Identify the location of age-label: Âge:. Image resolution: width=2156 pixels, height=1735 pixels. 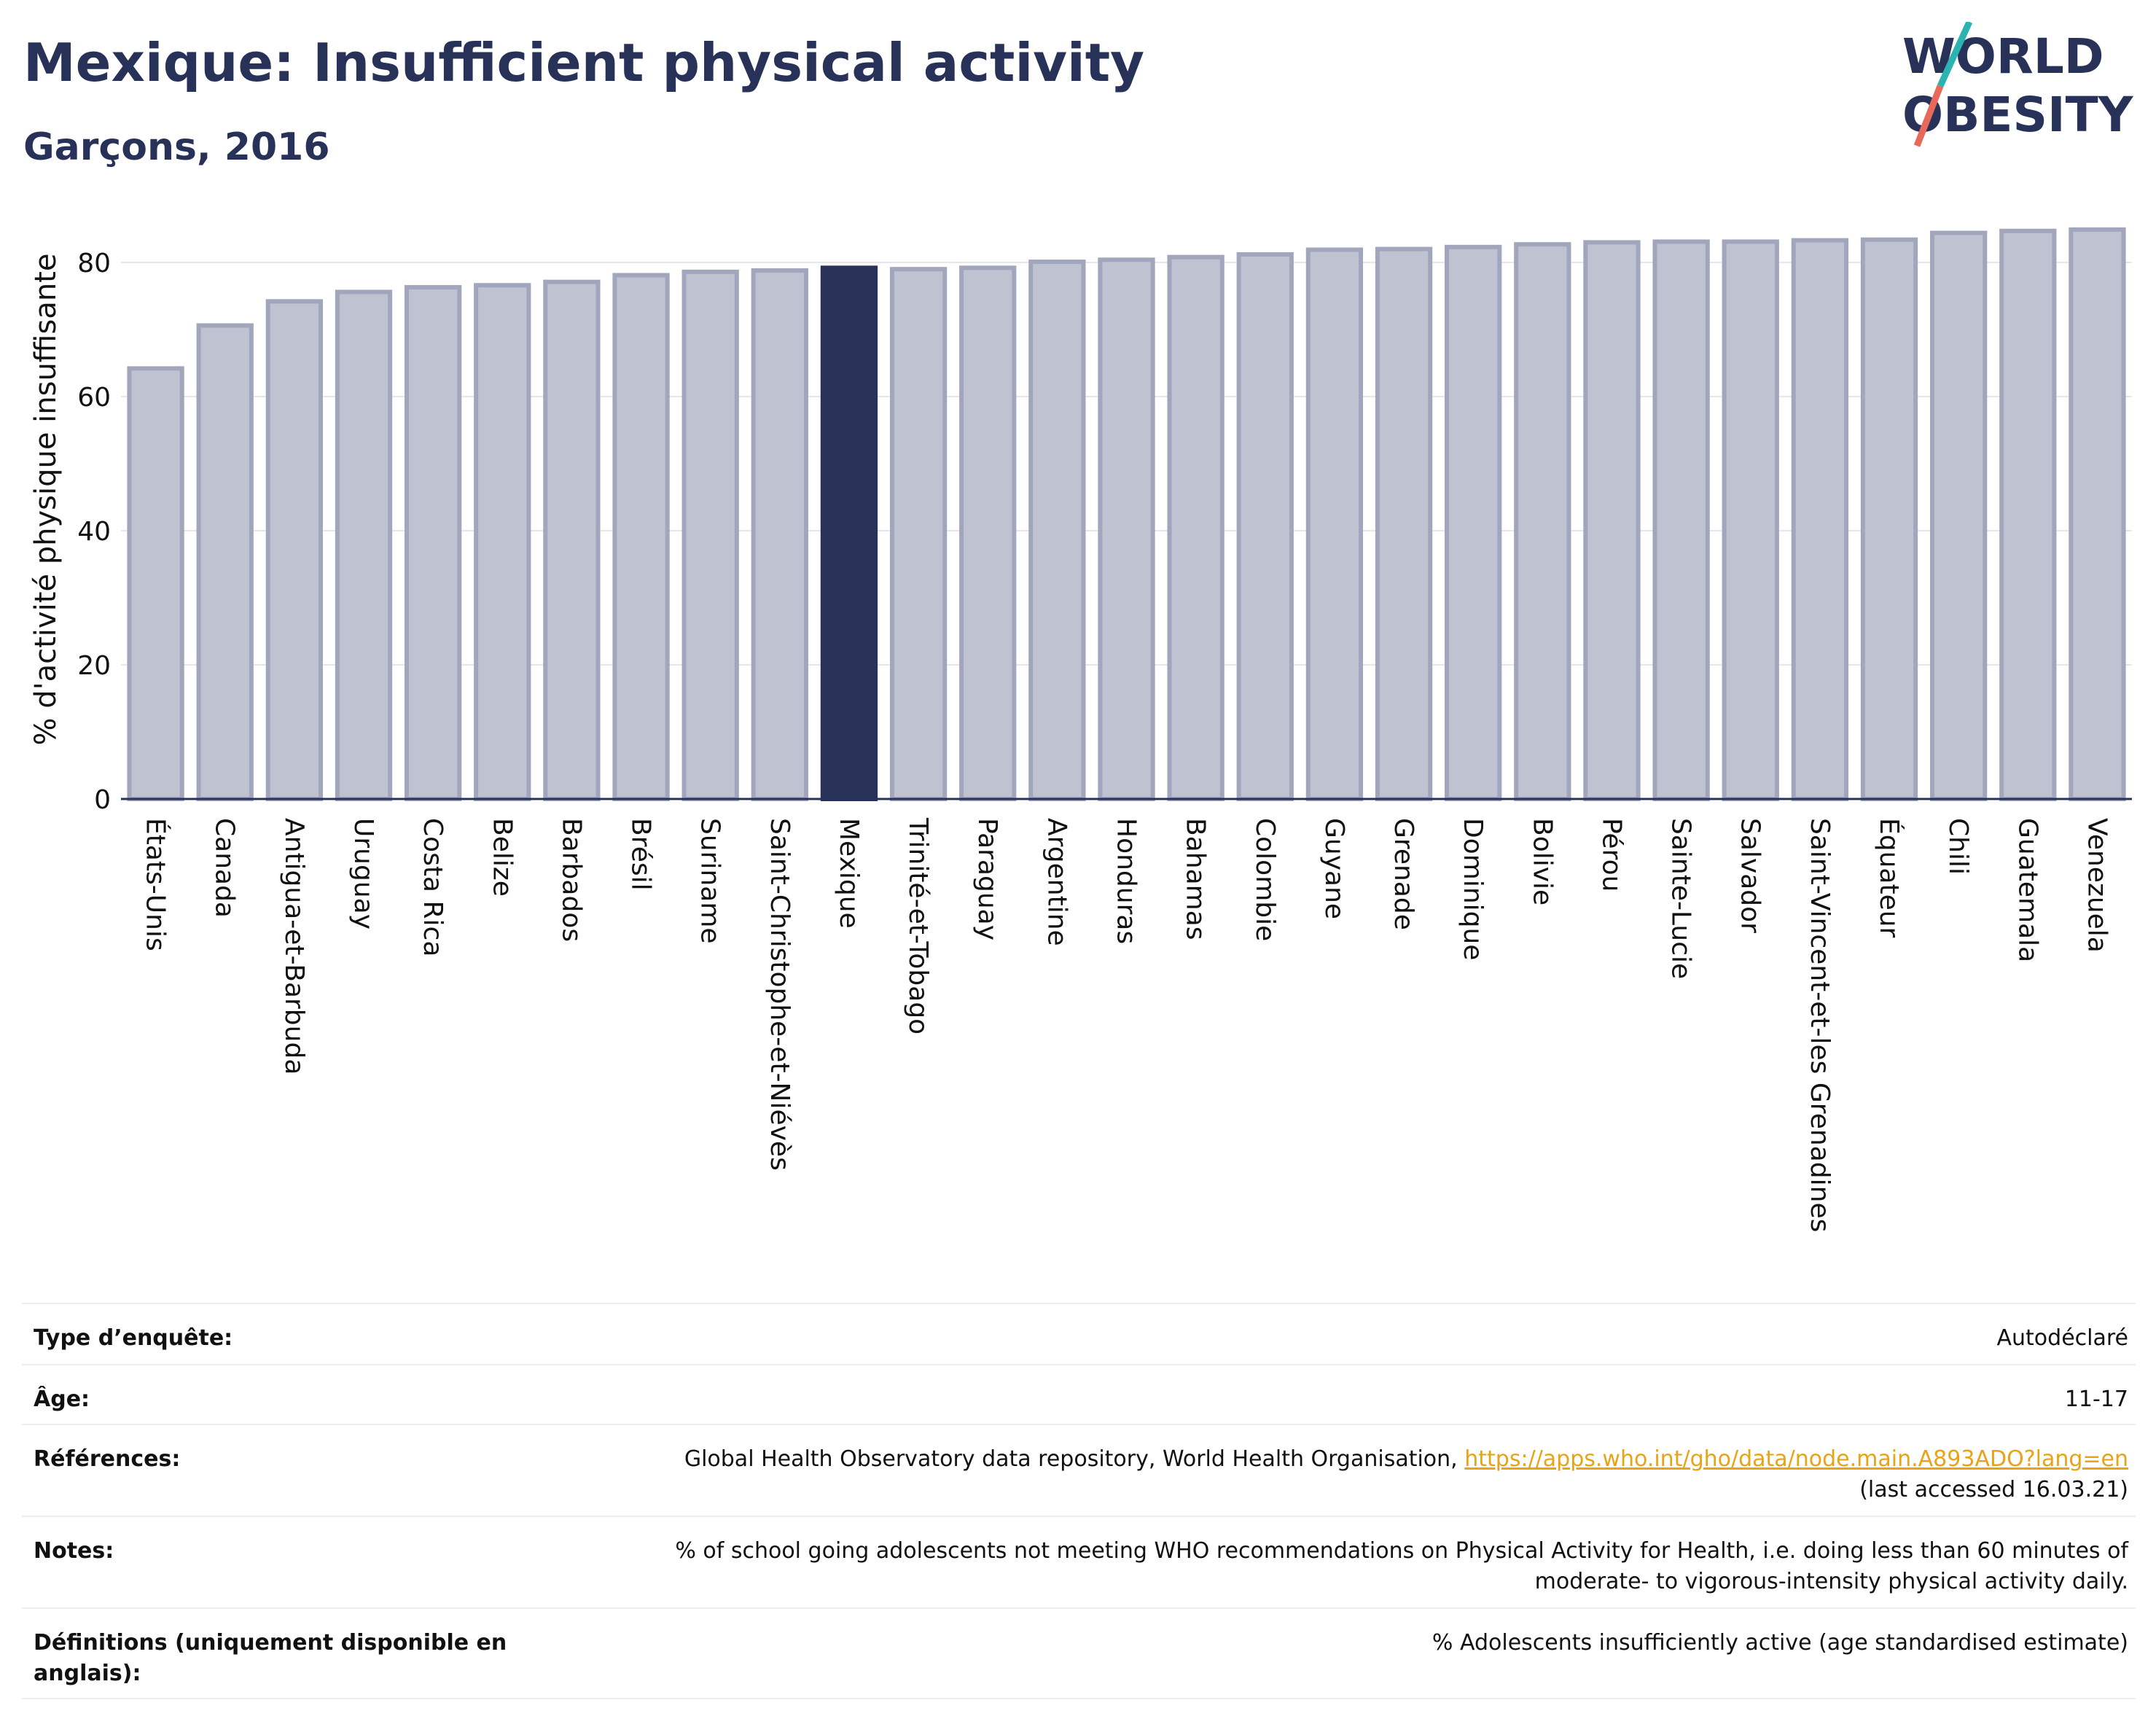
(62, 1399).